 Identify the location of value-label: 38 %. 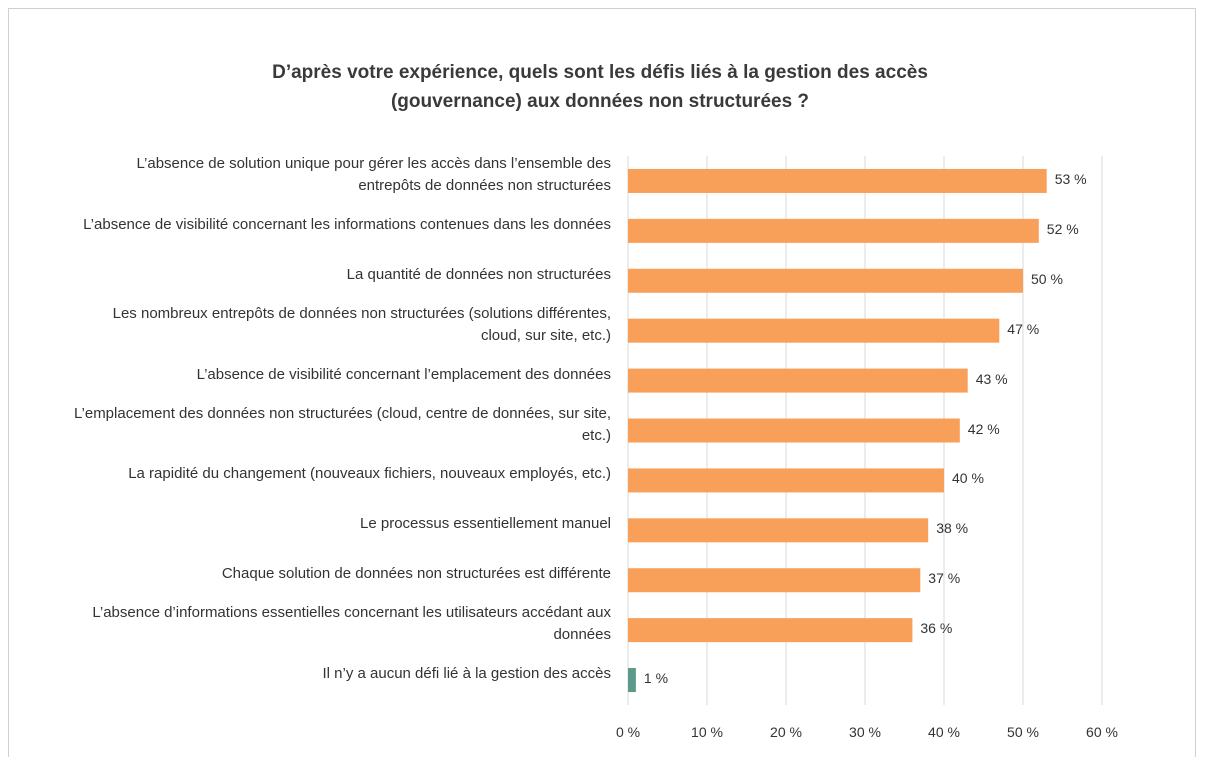
(952, 528).